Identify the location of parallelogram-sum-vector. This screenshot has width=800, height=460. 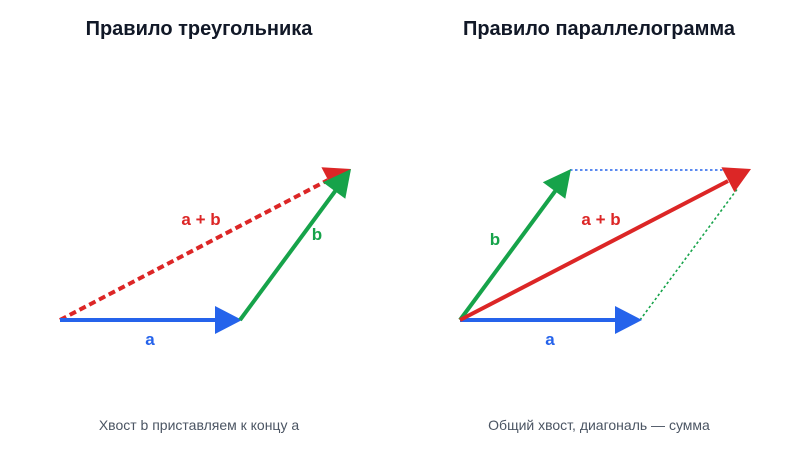
(605, 244).